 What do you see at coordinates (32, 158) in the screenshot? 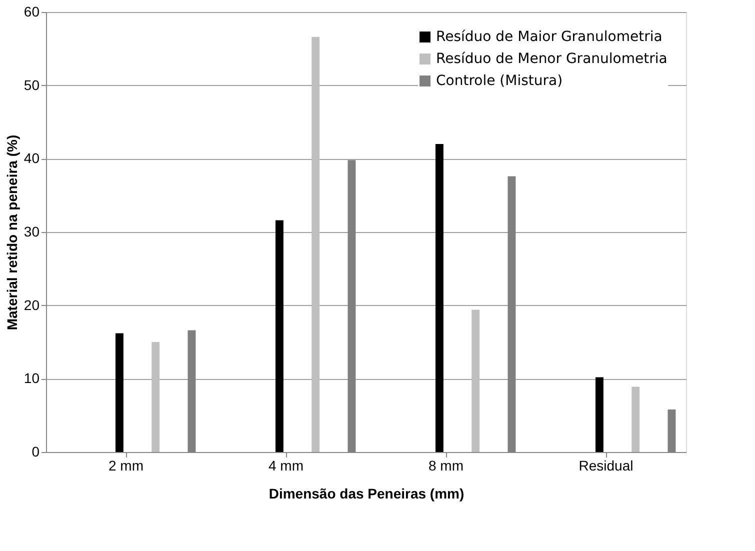
I see `y-tick-label: 40` at bounding box center [32, 158].